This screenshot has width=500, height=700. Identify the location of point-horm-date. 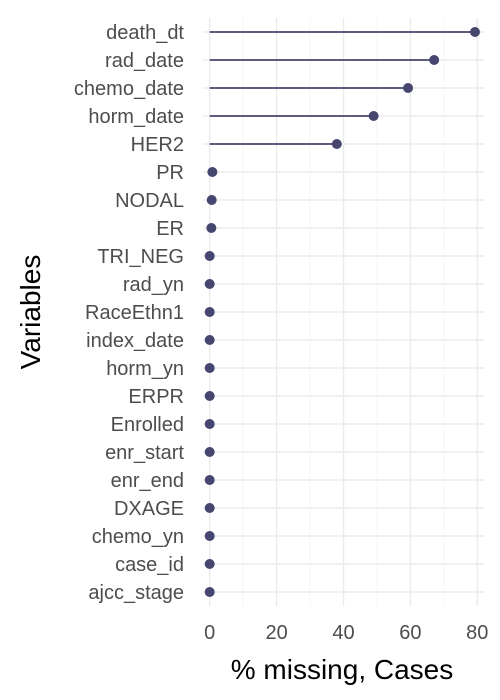
(373, 116).